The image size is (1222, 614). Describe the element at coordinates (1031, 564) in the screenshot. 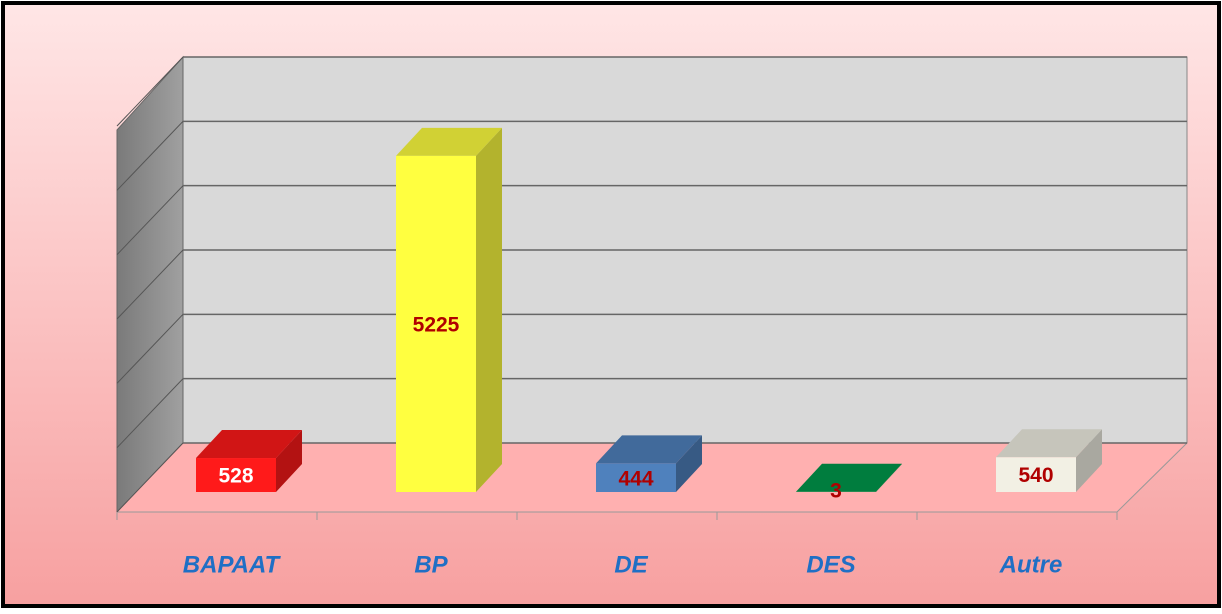

I see `x-tick-label: Autre` at that location.